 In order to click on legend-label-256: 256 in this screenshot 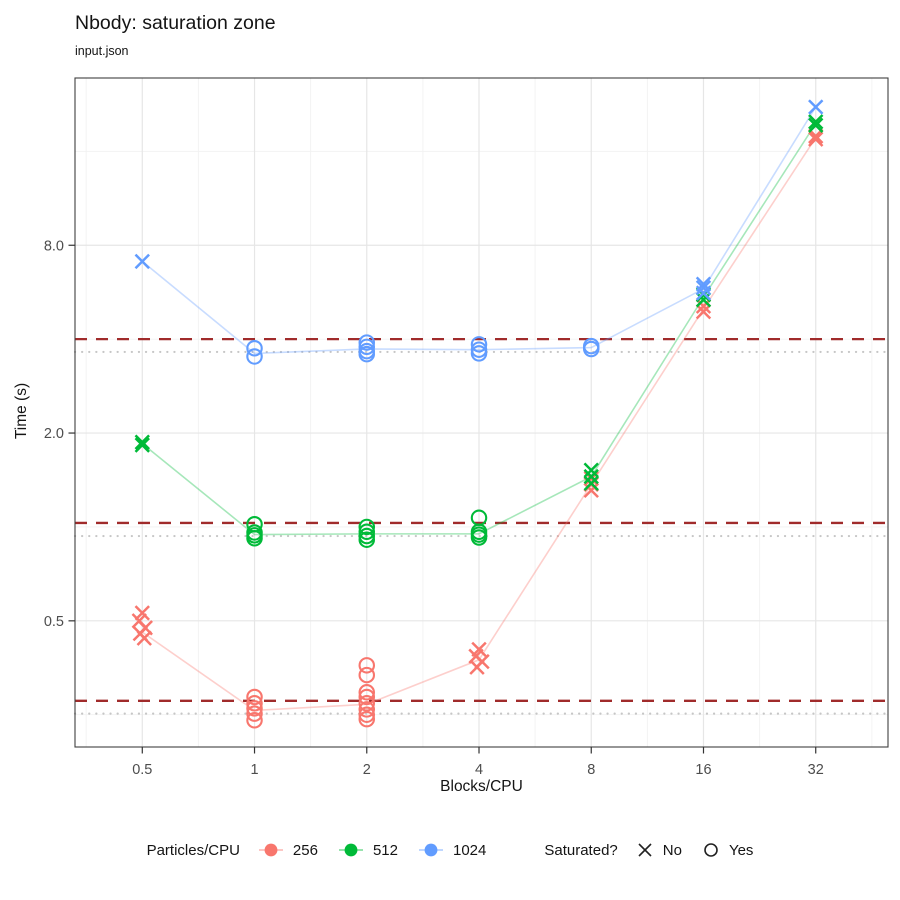, I will do `click(305, 850)`.